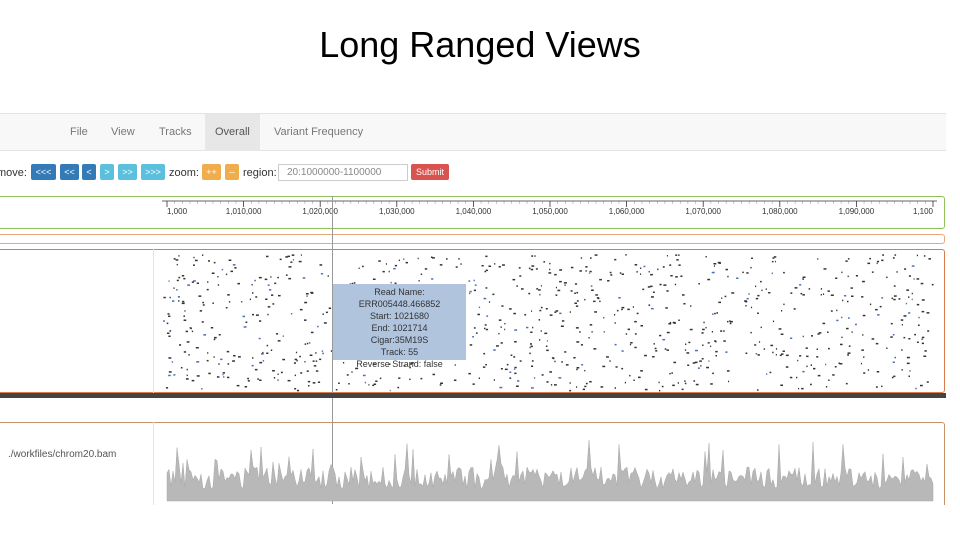 This screenshot has height=540, width=960. I want to click on menu-view: View, so click(123, 132).